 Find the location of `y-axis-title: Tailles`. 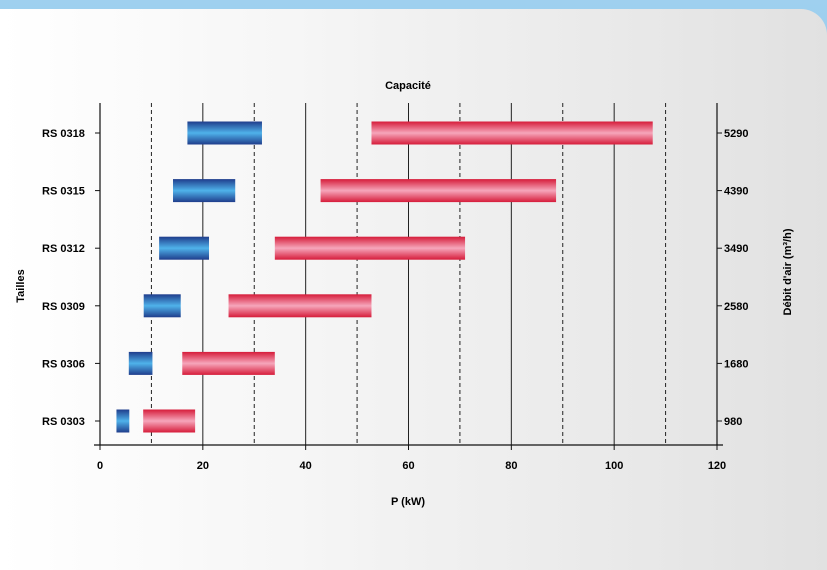

y-axis-title: Tailles is located at coordinates (21, 285).